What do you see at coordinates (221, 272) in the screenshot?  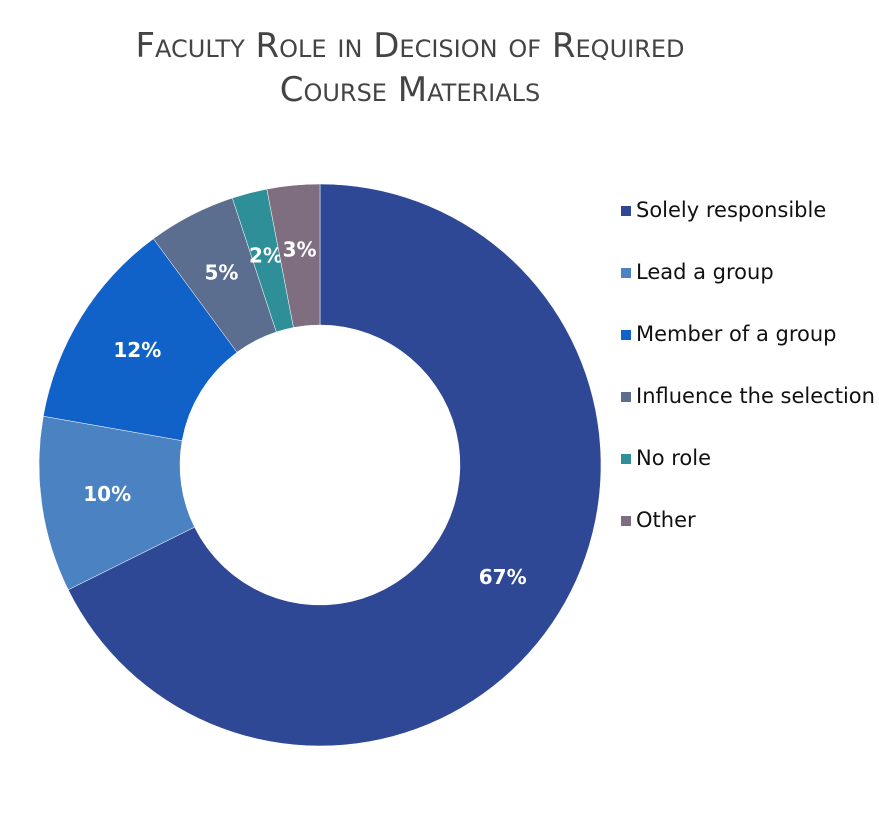 I see `value-label: 5%` at bounding box center [221, 272].